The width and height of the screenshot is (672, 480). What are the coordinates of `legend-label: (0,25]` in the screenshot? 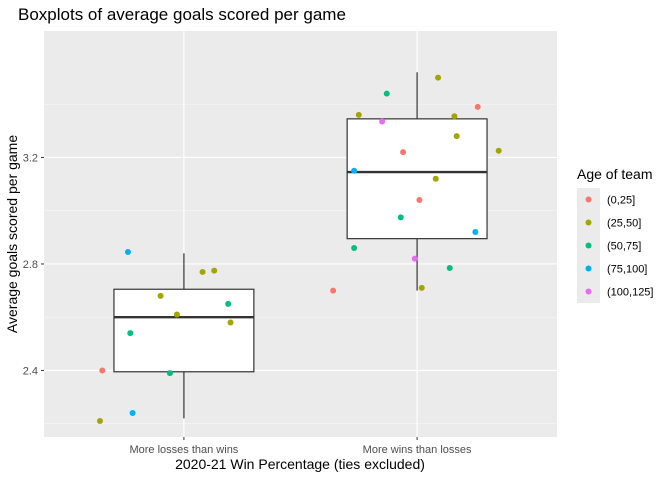 It's located at (621, 201).